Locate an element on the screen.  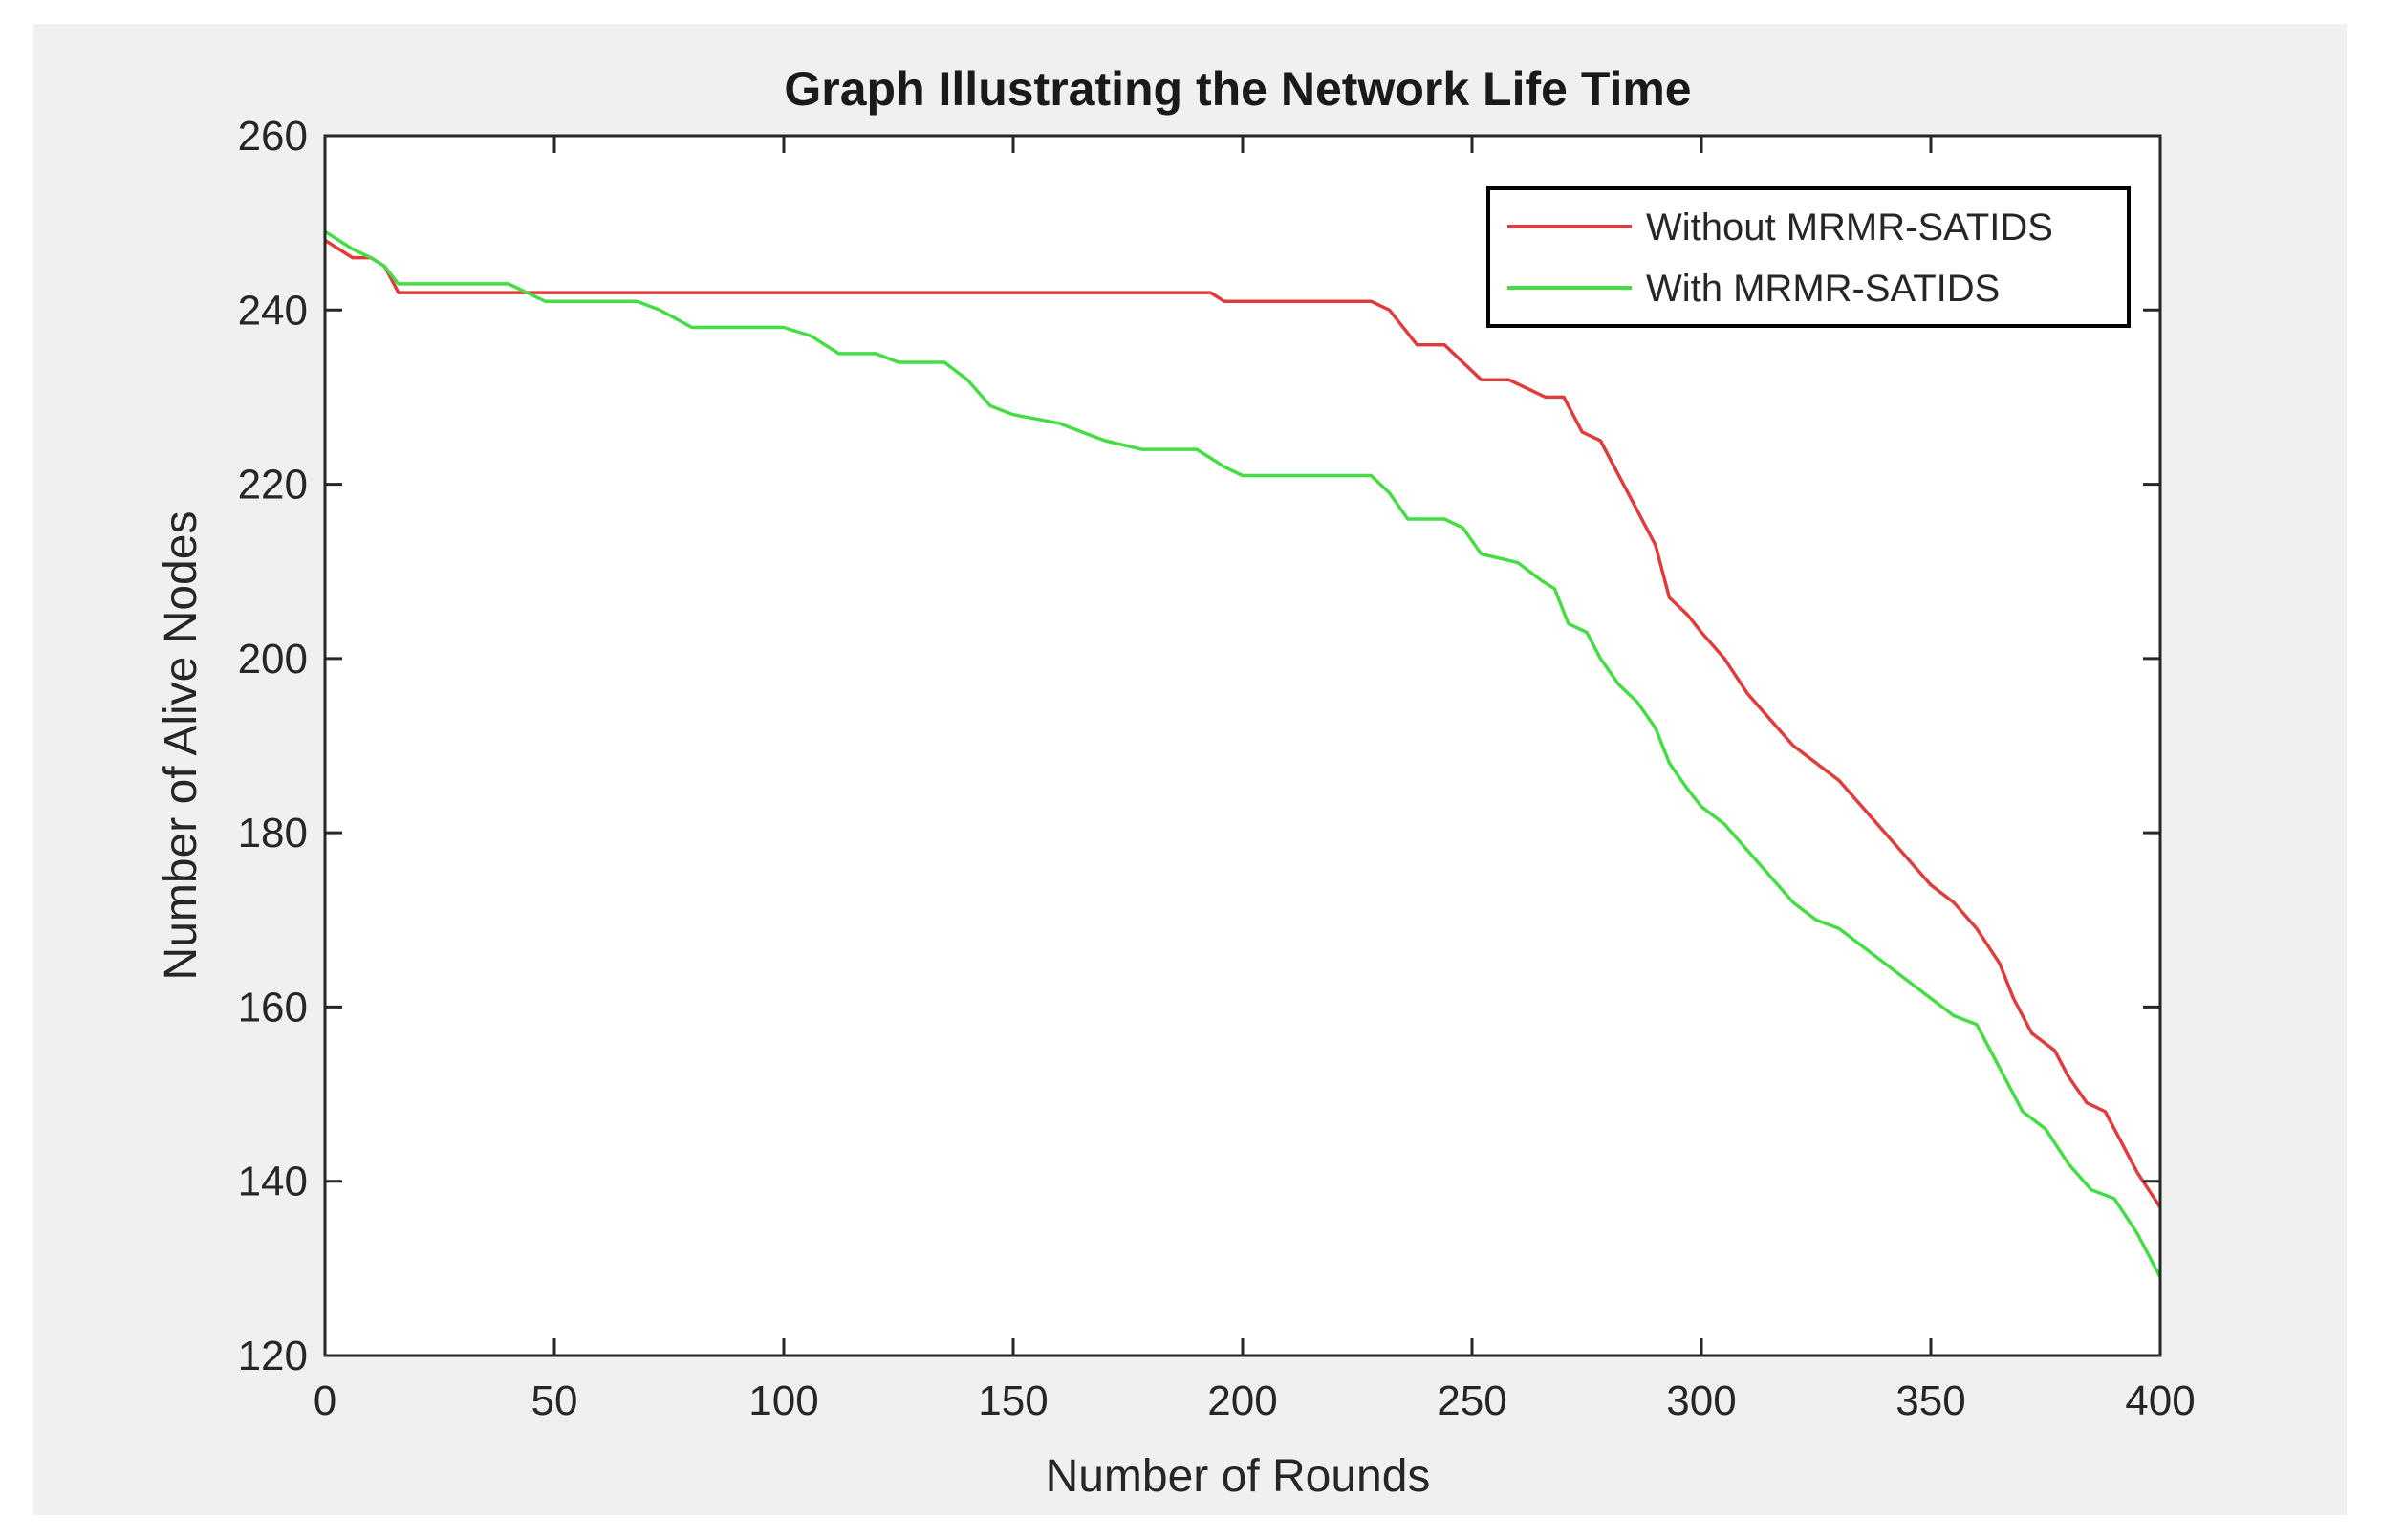
y-axis-label: Number of Alive Nodes is located at coordinates (181, 746).